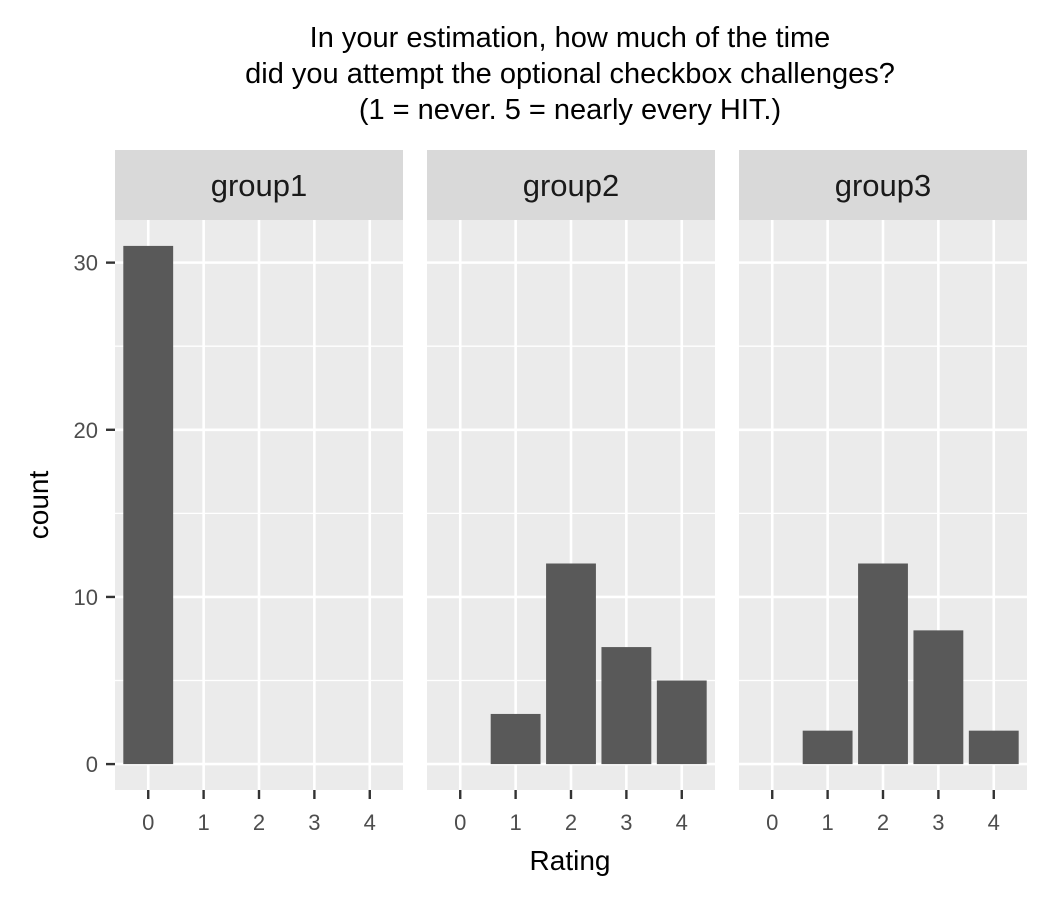 Image resolution: width=1050 pixels, height=900 pixels. Describe the element at coordinates (570, 860) in the screenshot. I see `x-axis-title: Rating` at that location.